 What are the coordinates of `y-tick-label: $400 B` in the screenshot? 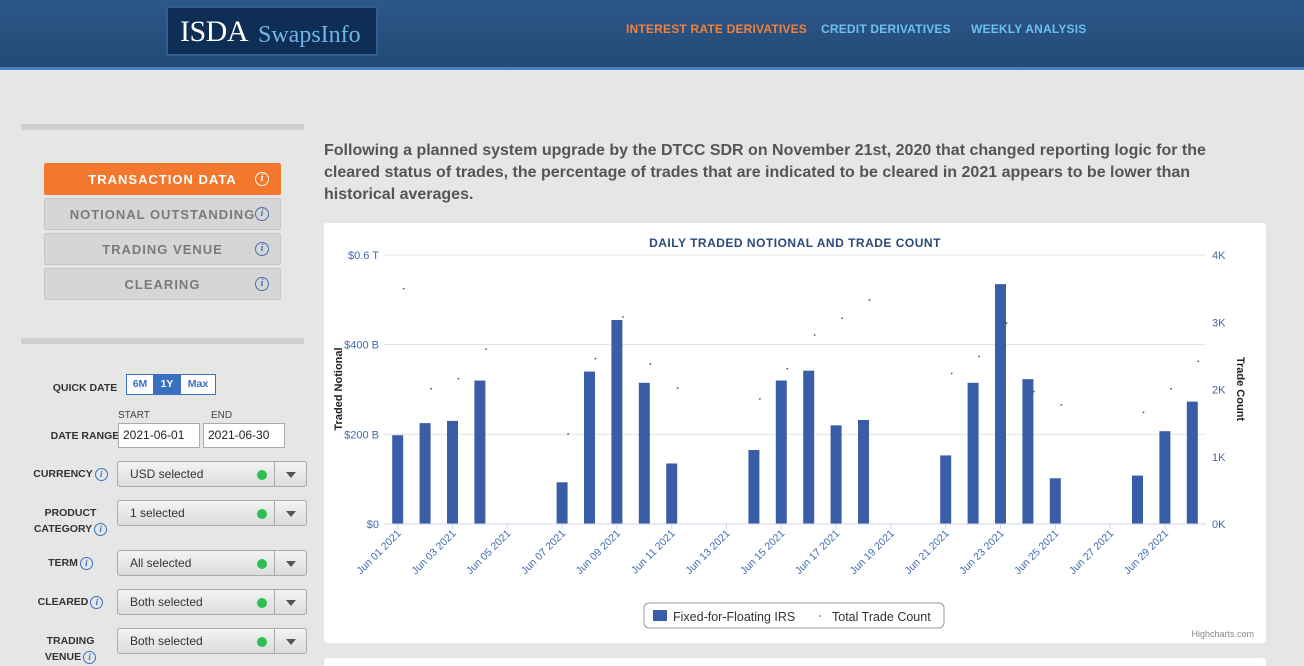 It's located at (361, 346).